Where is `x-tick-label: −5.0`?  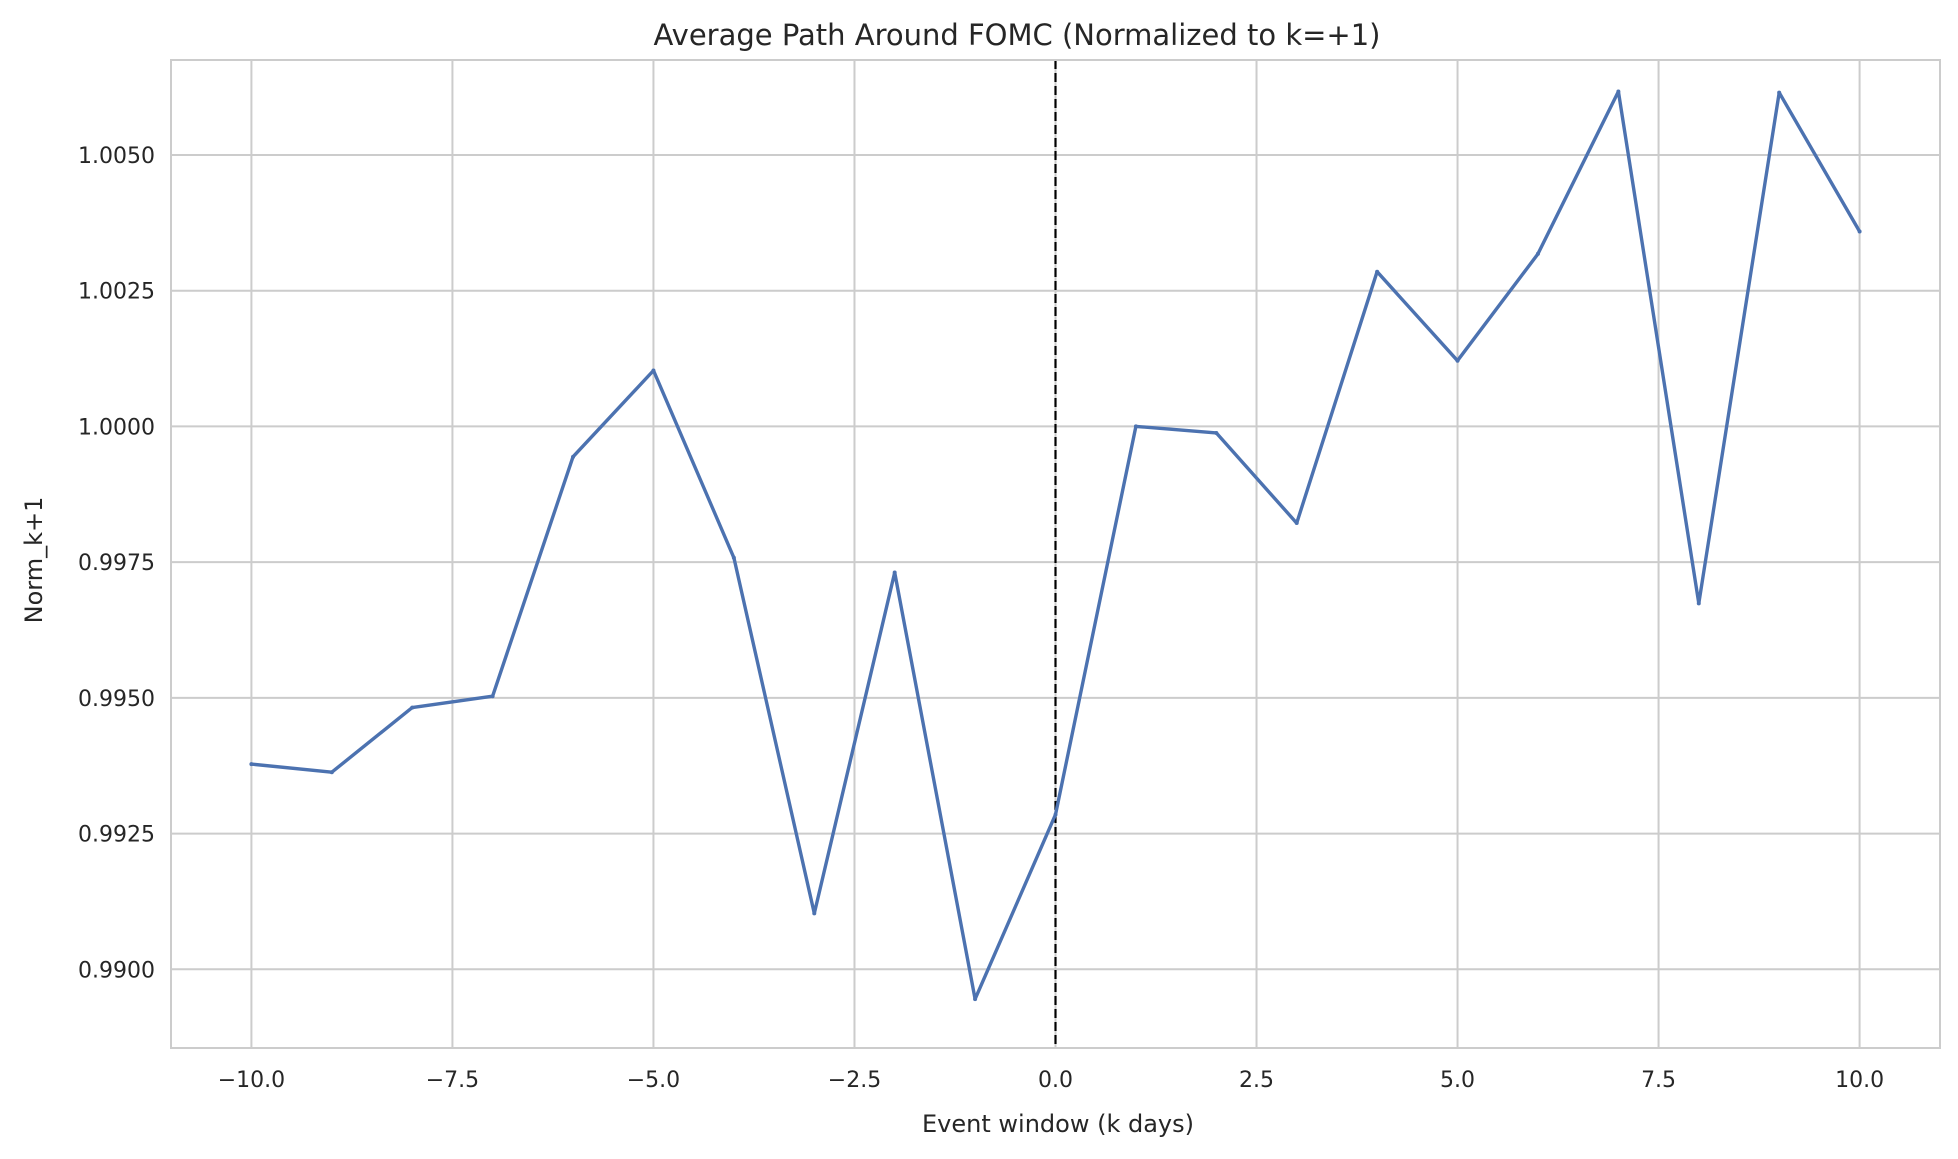 x-tick-label: −5.0 is located at coordinates (653, 1080).